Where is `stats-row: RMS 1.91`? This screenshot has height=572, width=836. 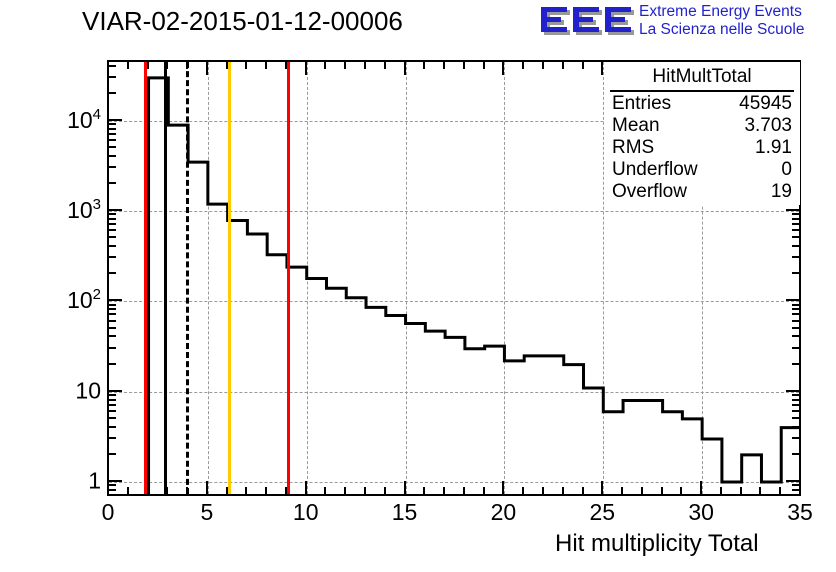 stats-row: RMS 1.91 is located at coordinates (702, 148).